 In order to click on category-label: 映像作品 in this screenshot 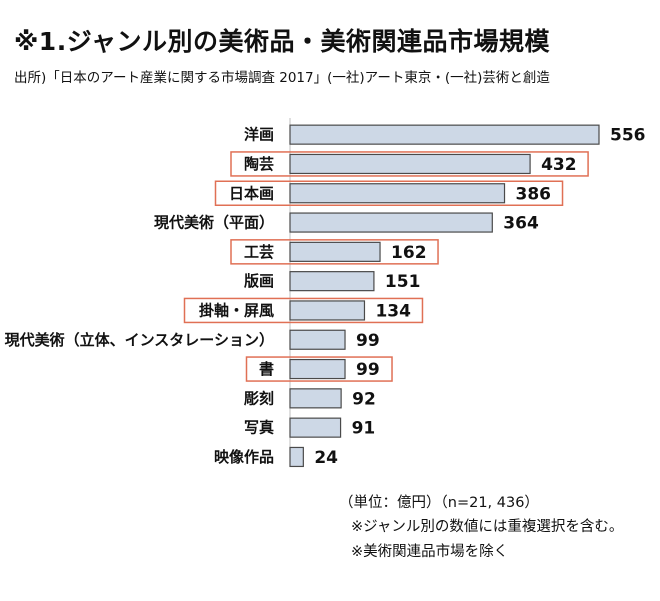, I will do `click(244, 457)`.